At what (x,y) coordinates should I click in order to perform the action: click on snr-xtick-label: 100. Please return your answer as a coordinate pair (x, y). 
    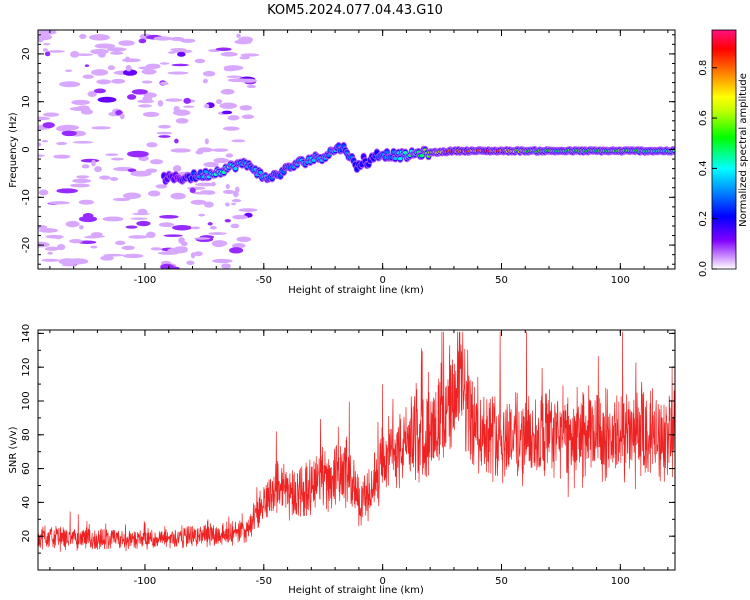
    Looking at the image, I should click on (620, 581).